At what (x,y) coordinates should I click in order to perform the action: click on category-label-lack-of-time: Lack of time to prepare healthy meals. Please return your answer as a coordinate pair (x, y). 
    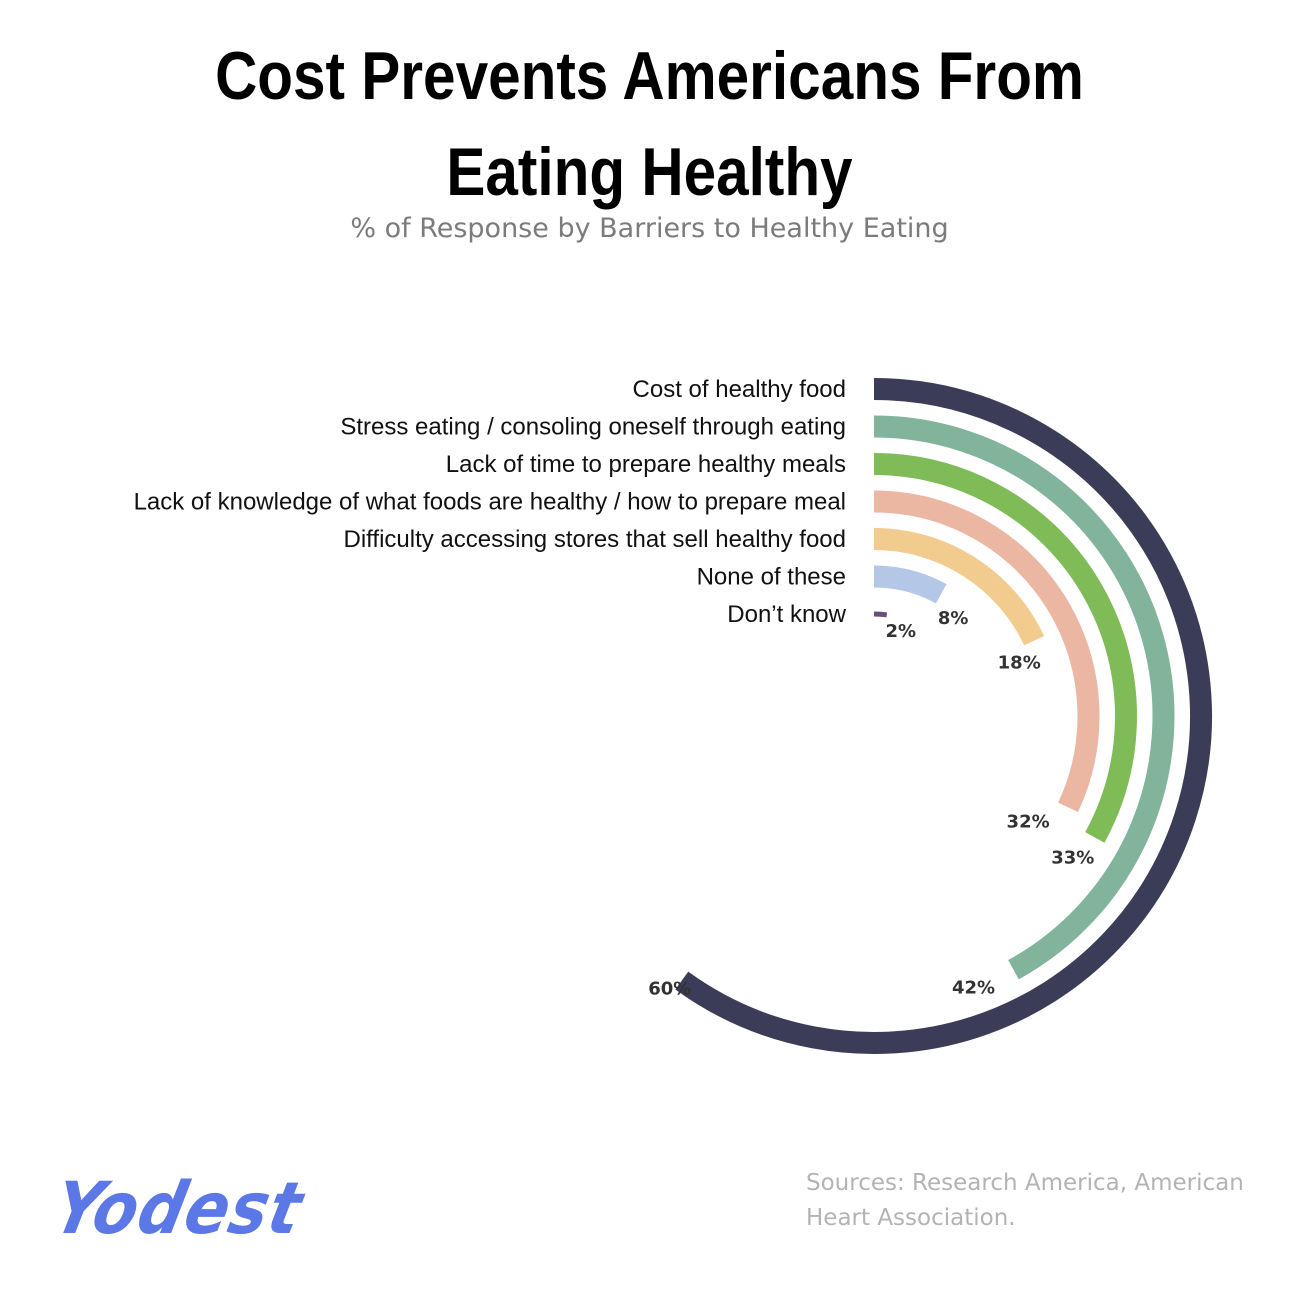
    Looking at the image, I should click on (646, 464).